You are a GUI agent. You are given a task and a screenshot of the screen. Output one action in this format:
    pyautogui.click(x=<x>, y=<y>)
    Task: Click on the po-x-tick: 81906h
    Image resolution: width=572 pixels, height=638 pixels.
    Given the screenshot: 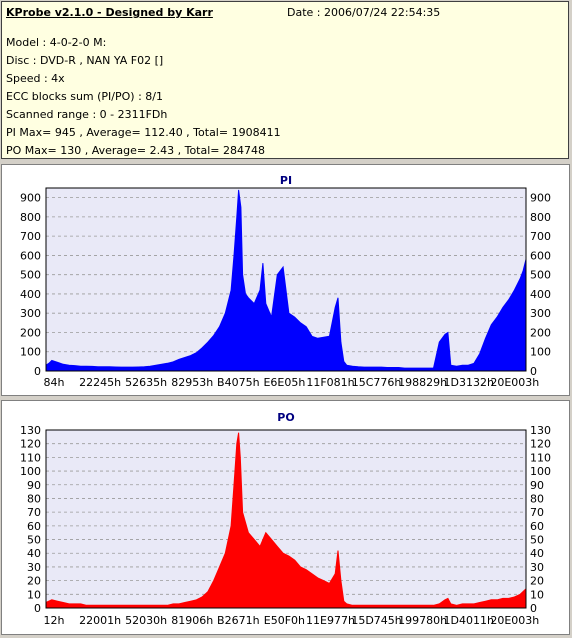 What is the action you would take?
    pyautogui.click(x=192, y=620)
    